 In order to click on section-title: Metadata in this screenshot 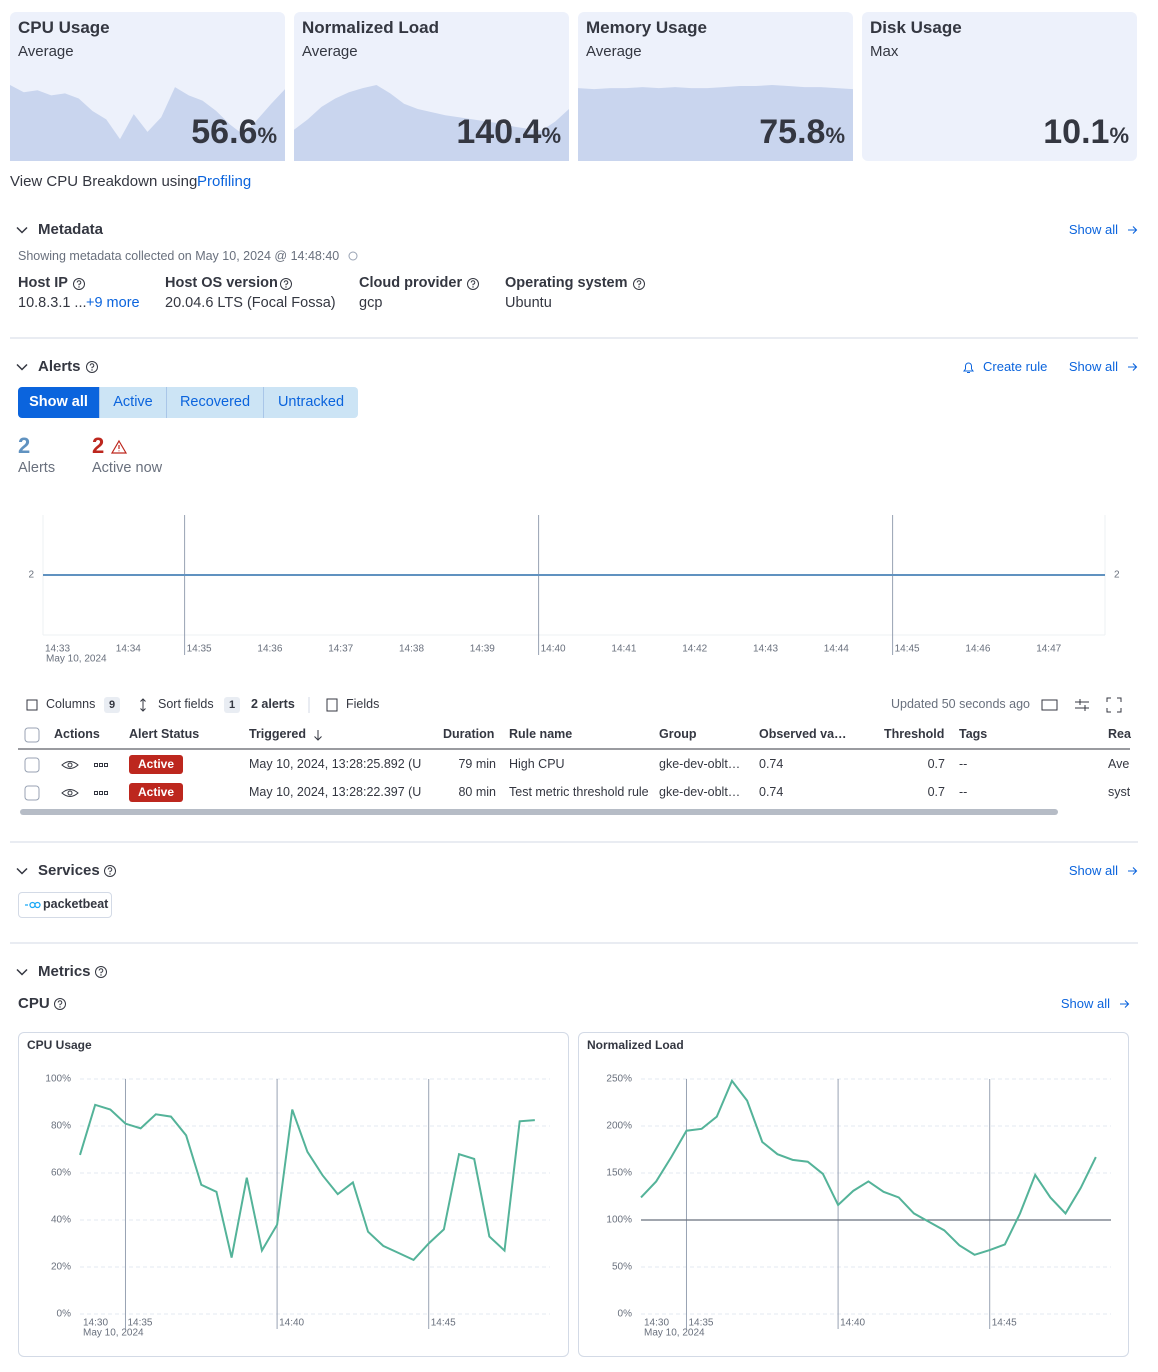, I will do `click(70, 230)`.